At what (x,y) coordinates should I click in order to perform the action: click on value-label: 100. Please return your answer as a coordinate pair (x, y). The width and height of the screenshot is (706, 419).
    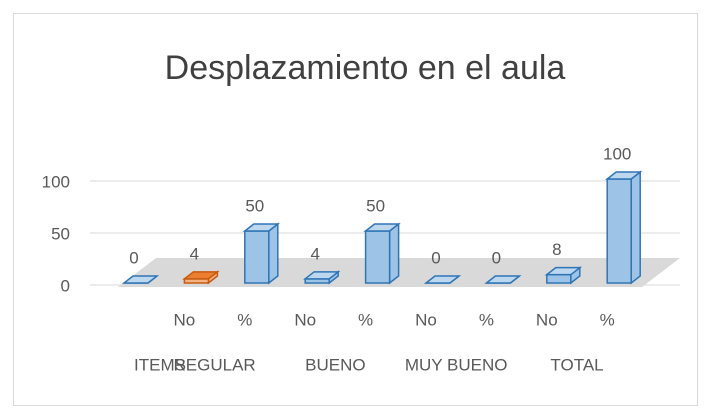
    Looking at the image, I should click on (617, 153).